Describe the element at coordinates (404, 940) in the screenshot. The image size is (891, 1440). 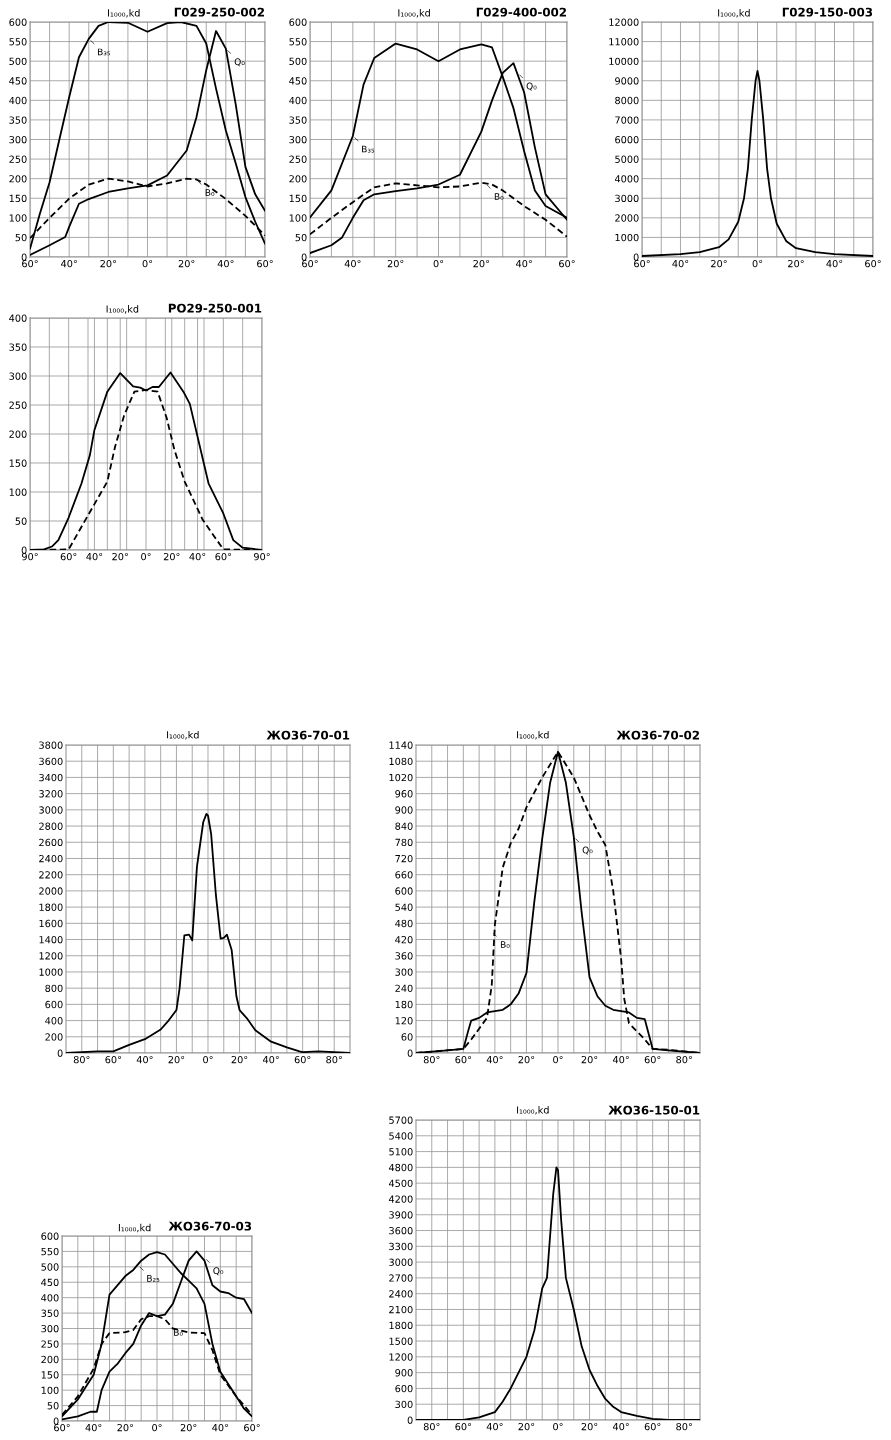
I see `y-tick-label: 420` at that location.